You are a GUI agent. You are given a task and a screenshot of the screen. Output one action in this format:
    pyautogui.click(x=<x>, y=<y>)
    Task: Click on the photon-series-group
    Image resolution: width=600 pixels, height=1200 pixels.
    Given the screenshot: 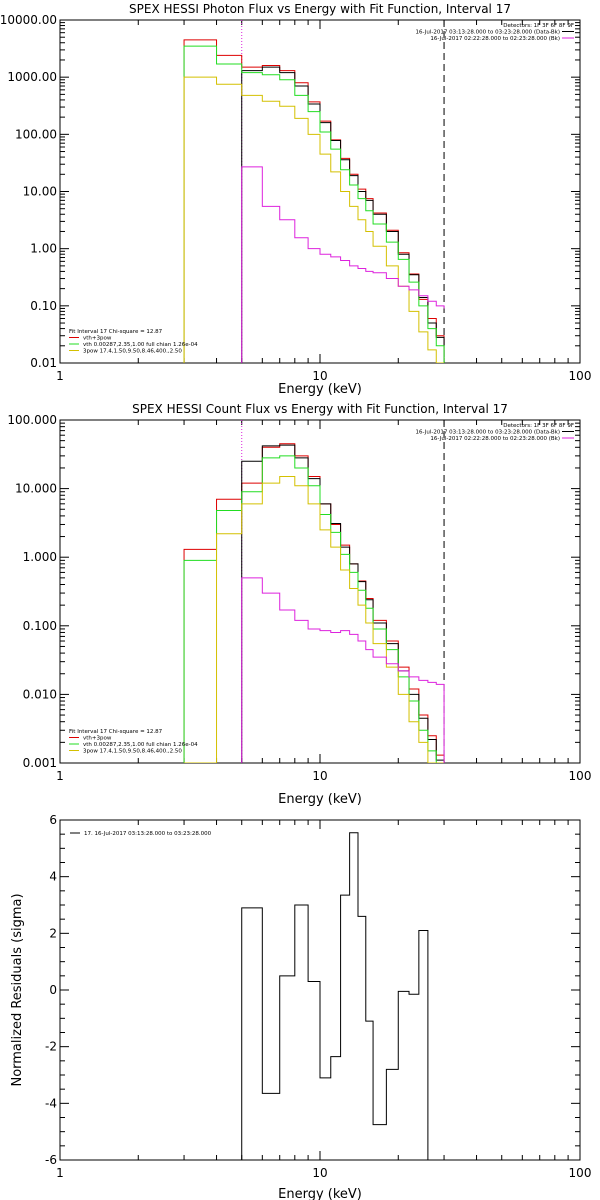 What is the action you would take?
    pyautogui.click(x=314, y=201)
    